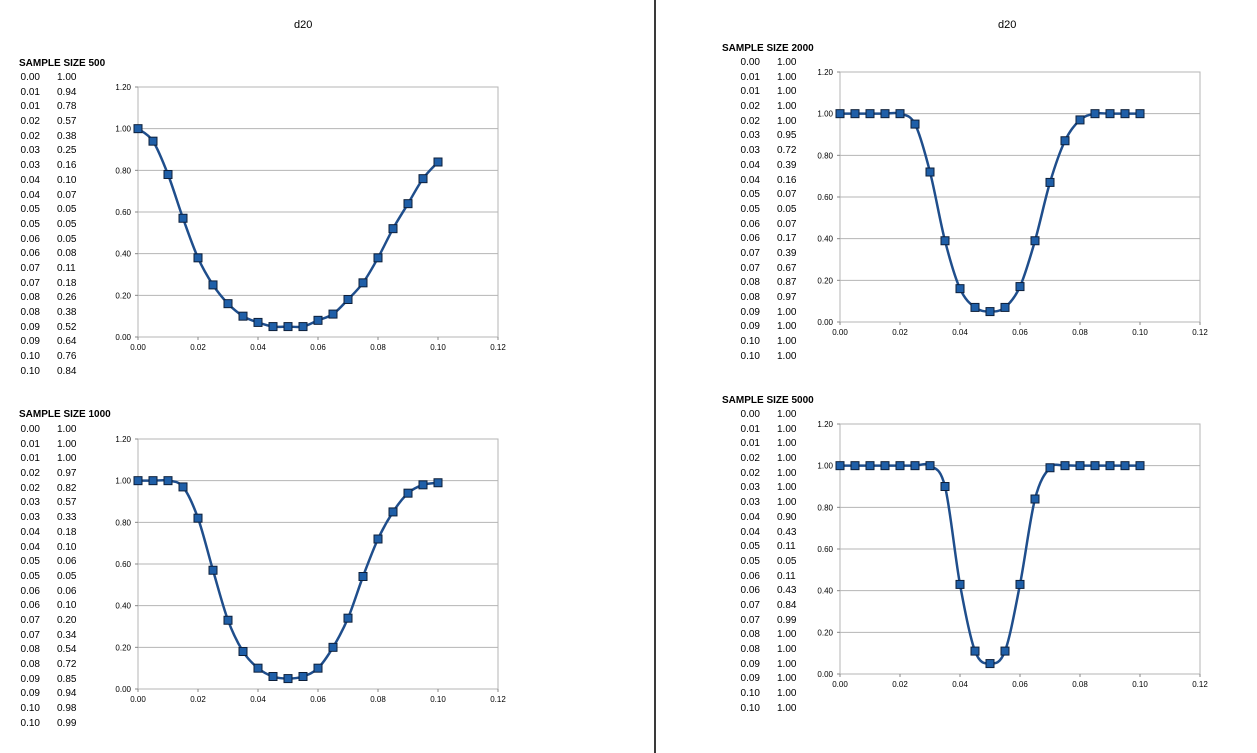 The height and width of the screenshot is (753, 1257). What do you see at coordinates (67, 606) in the screenshot?
I see `table-y-value: 0.10` at bounding box center [67, 606].